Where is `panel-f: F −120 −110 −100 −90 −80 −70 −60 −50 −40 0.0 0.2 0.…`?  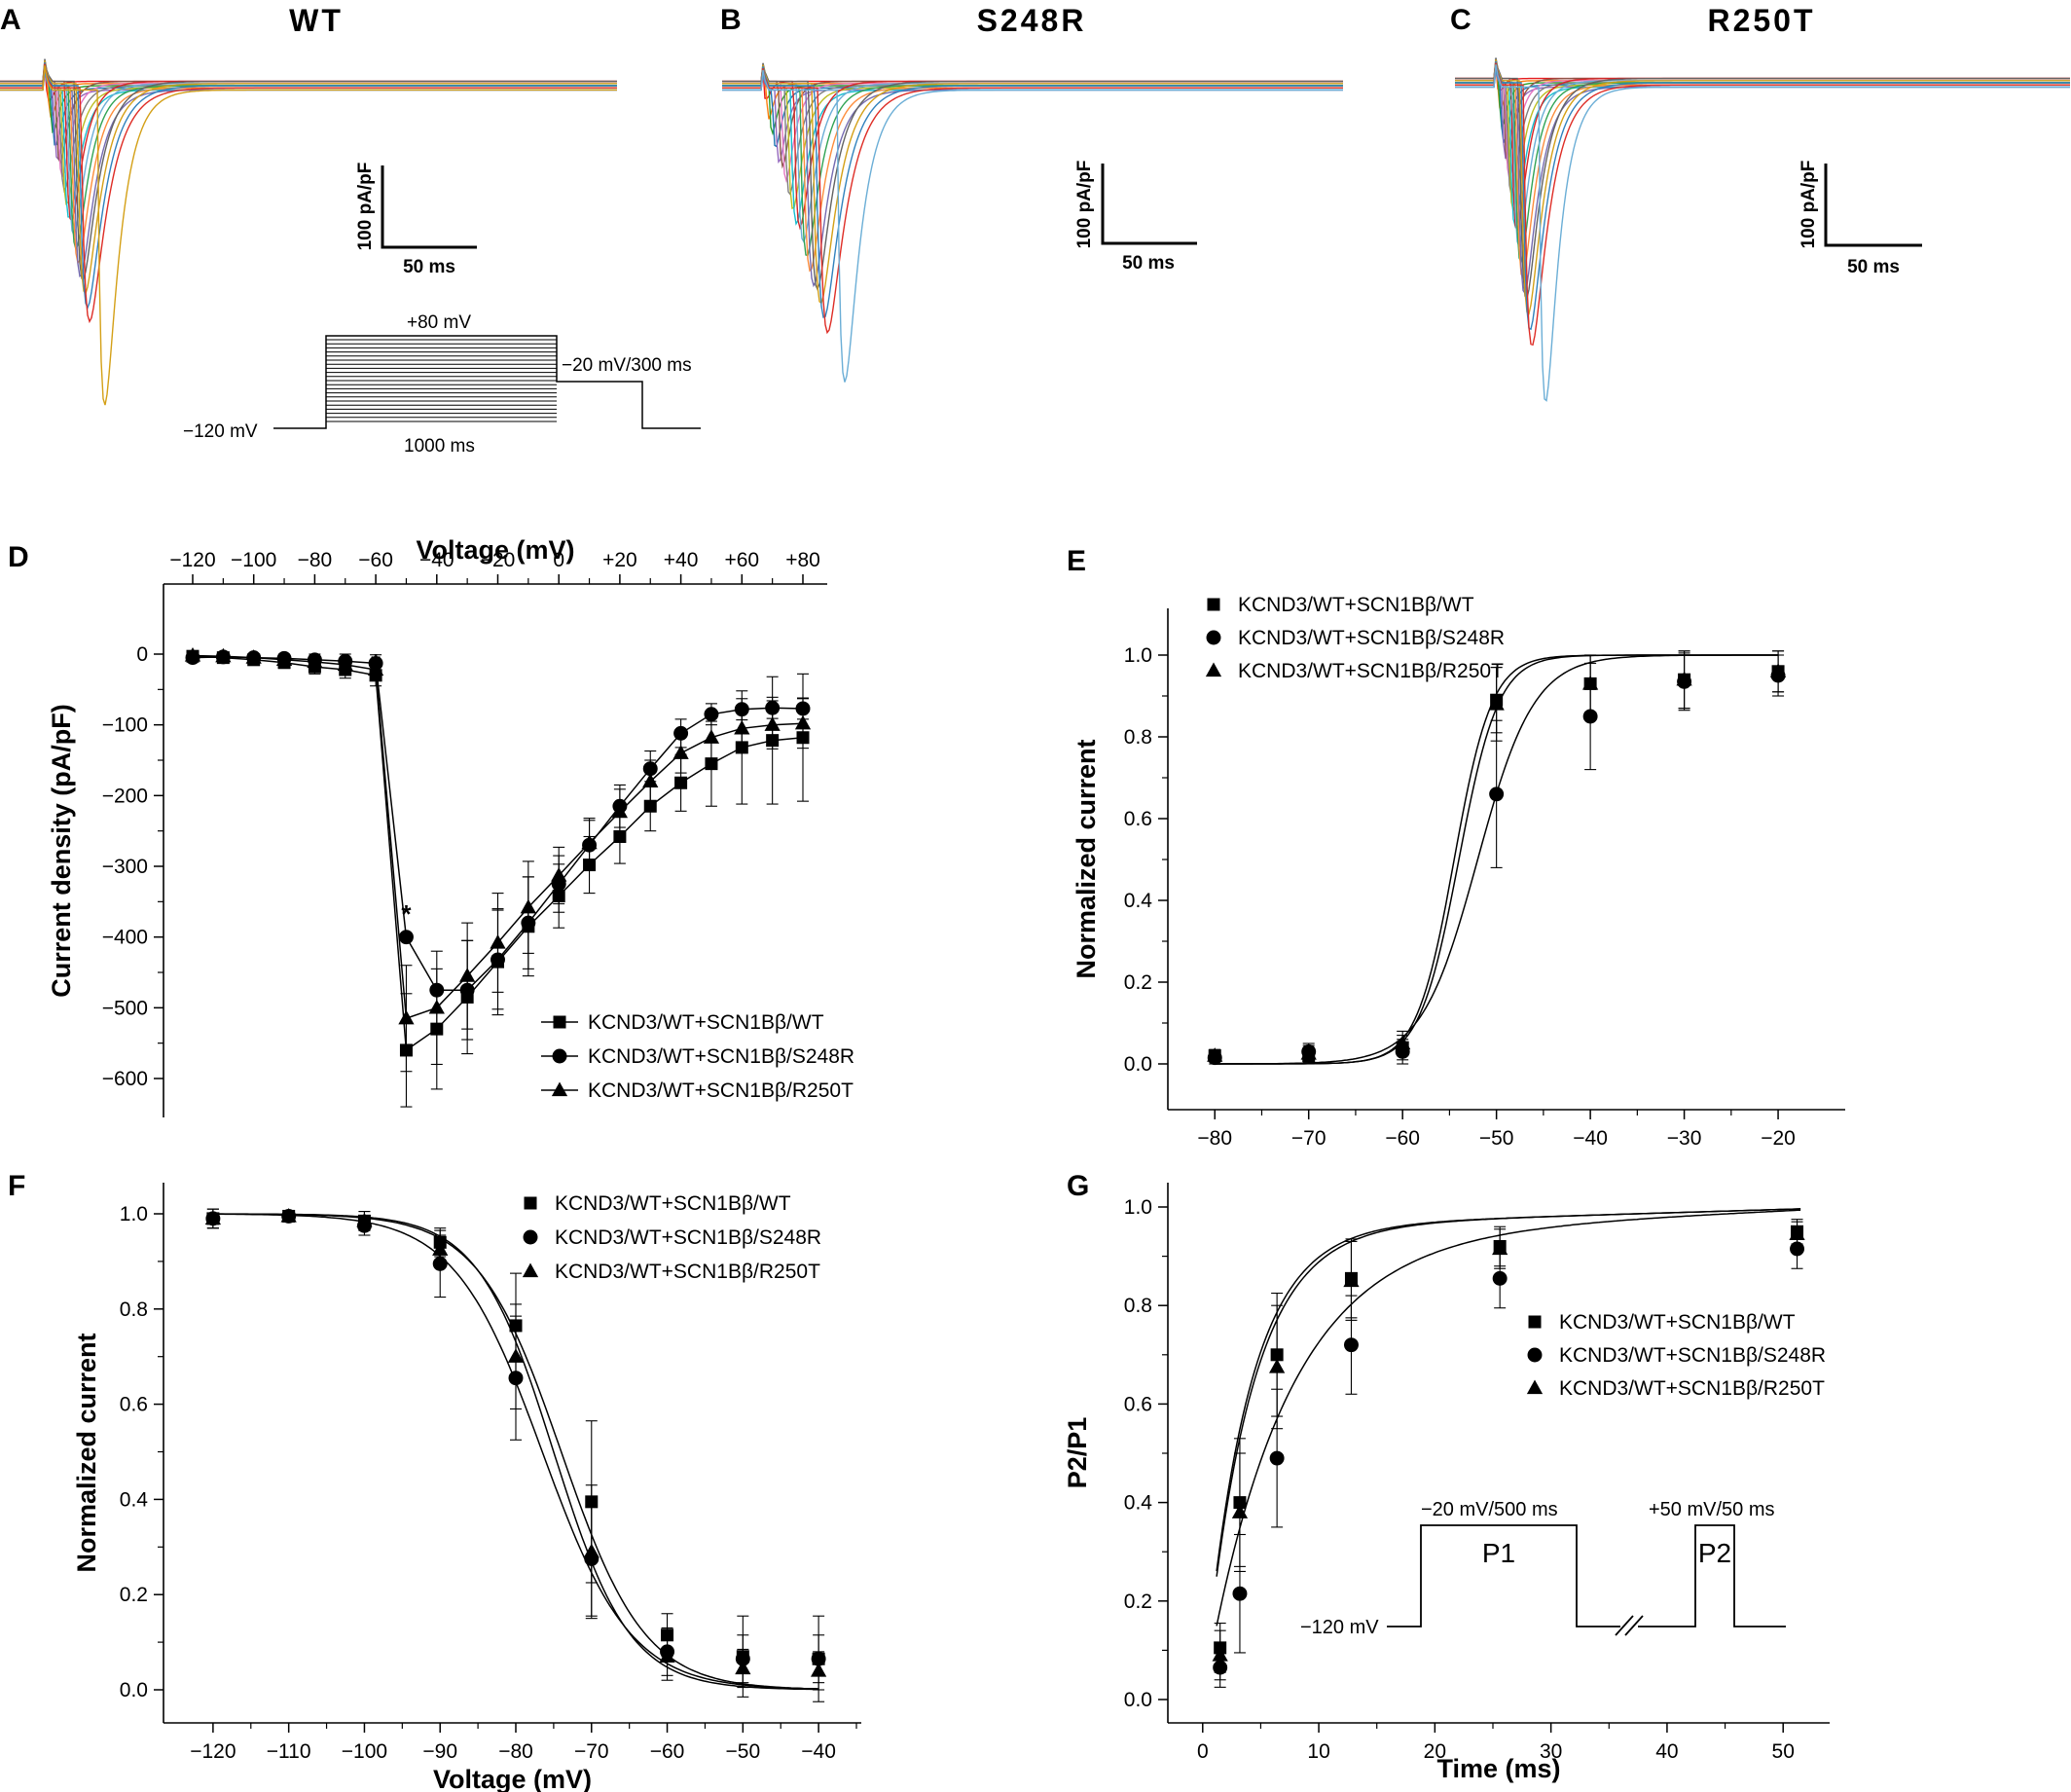
panel-f: F −120 −110 −100 −90 −80 −70 −60 −50 −40 0.0 0.2 0.… is located at coordinates (434, 1481).